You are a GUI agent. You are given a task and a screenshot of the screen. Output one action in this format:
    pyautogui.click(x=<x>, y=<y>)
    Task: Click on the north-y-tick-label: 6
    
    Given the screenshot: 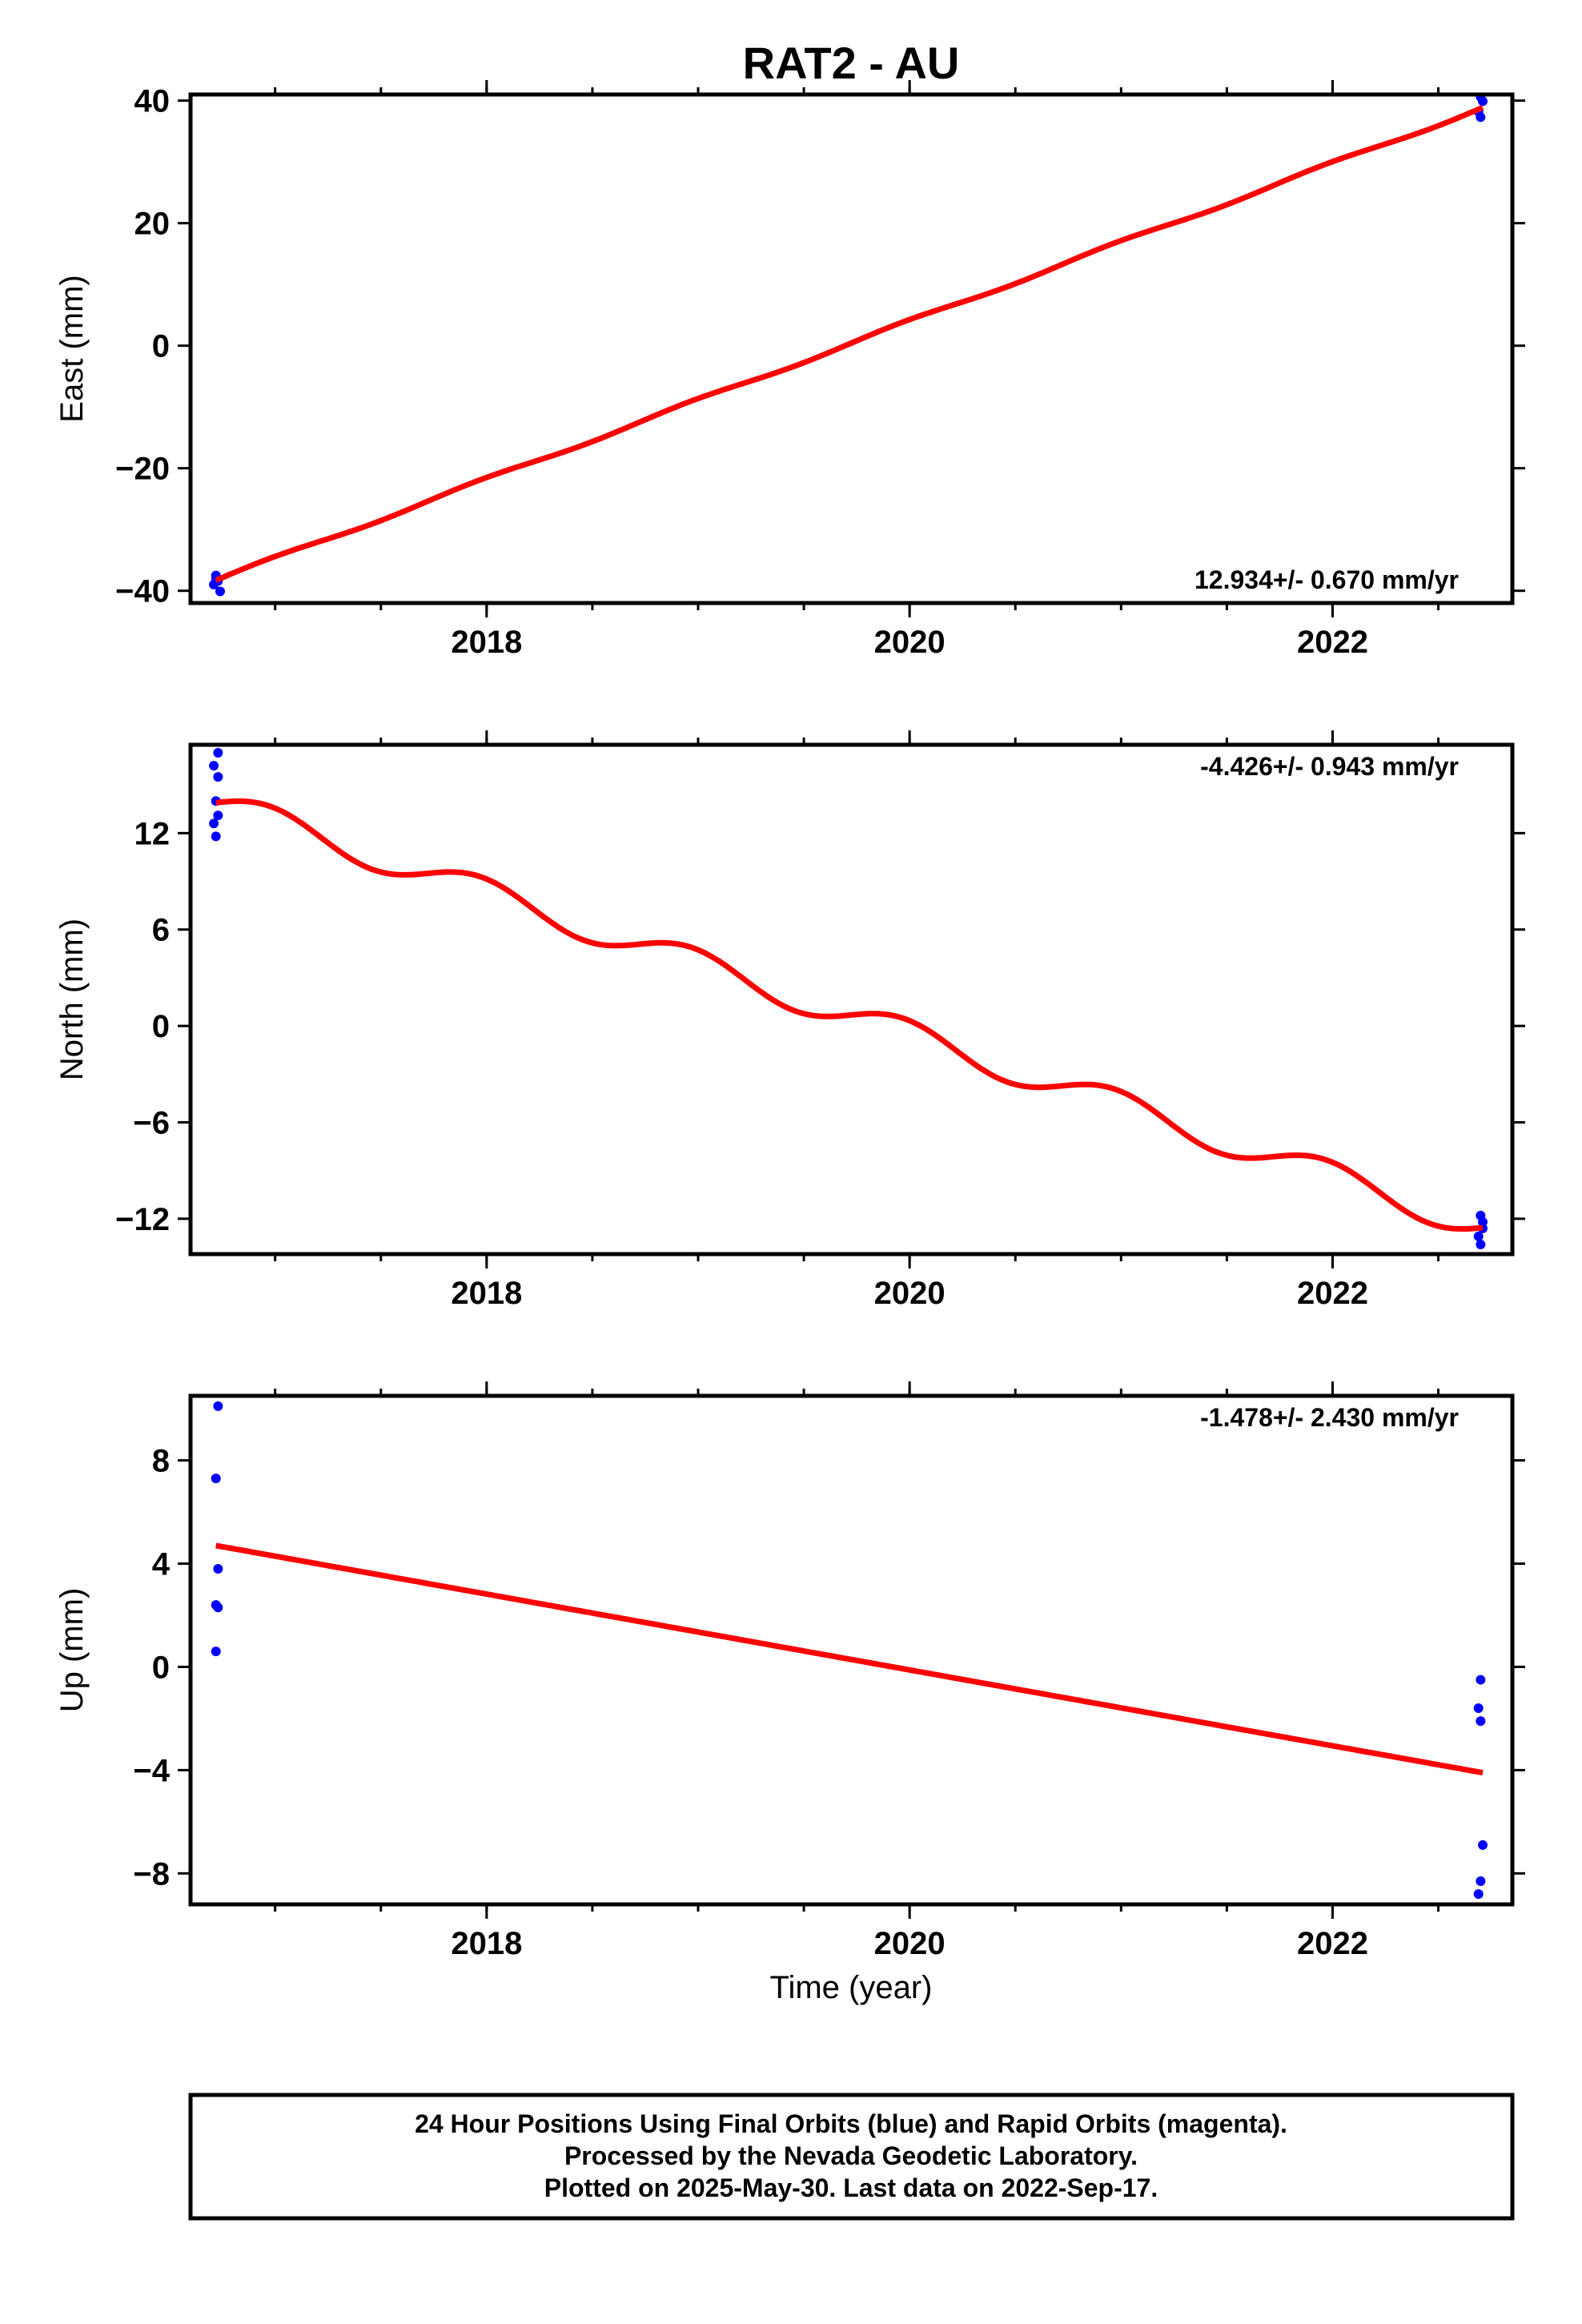 What is the action you would take?
    pyautogui.click(x=161, y=931)
    